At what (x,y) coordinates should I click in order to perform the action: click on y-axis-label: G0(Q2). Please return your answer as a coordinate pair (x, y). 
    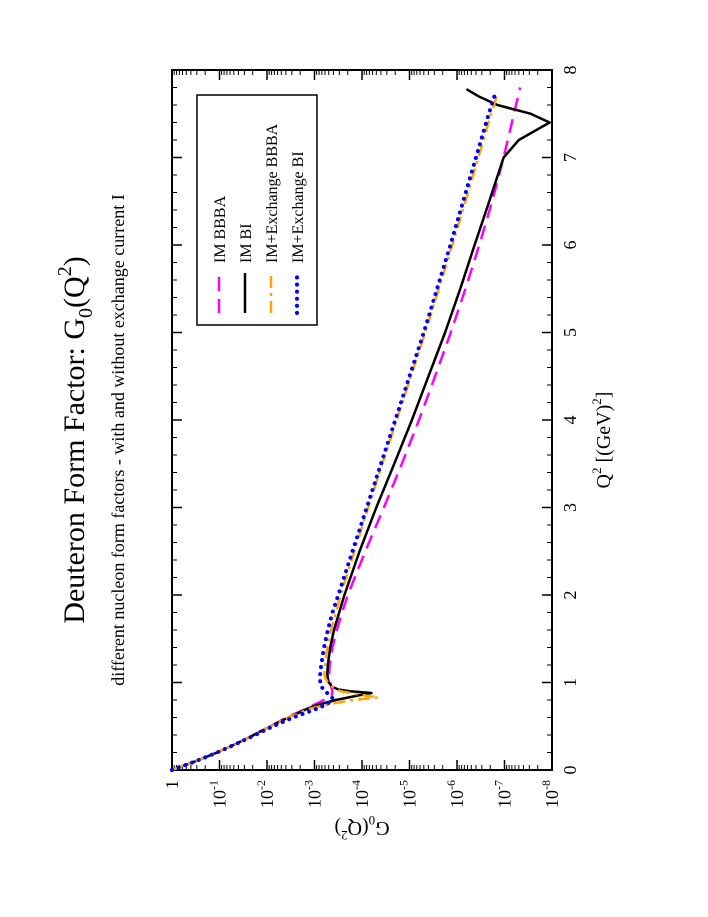
    Looking at the image, I should click on (361, 828).